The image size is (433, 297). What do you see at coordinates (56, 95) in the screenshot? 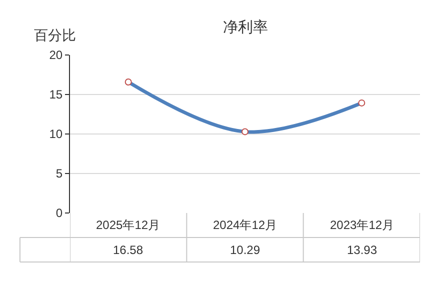
I see `y-tick-label: 15` at bounding box center [56, 95].